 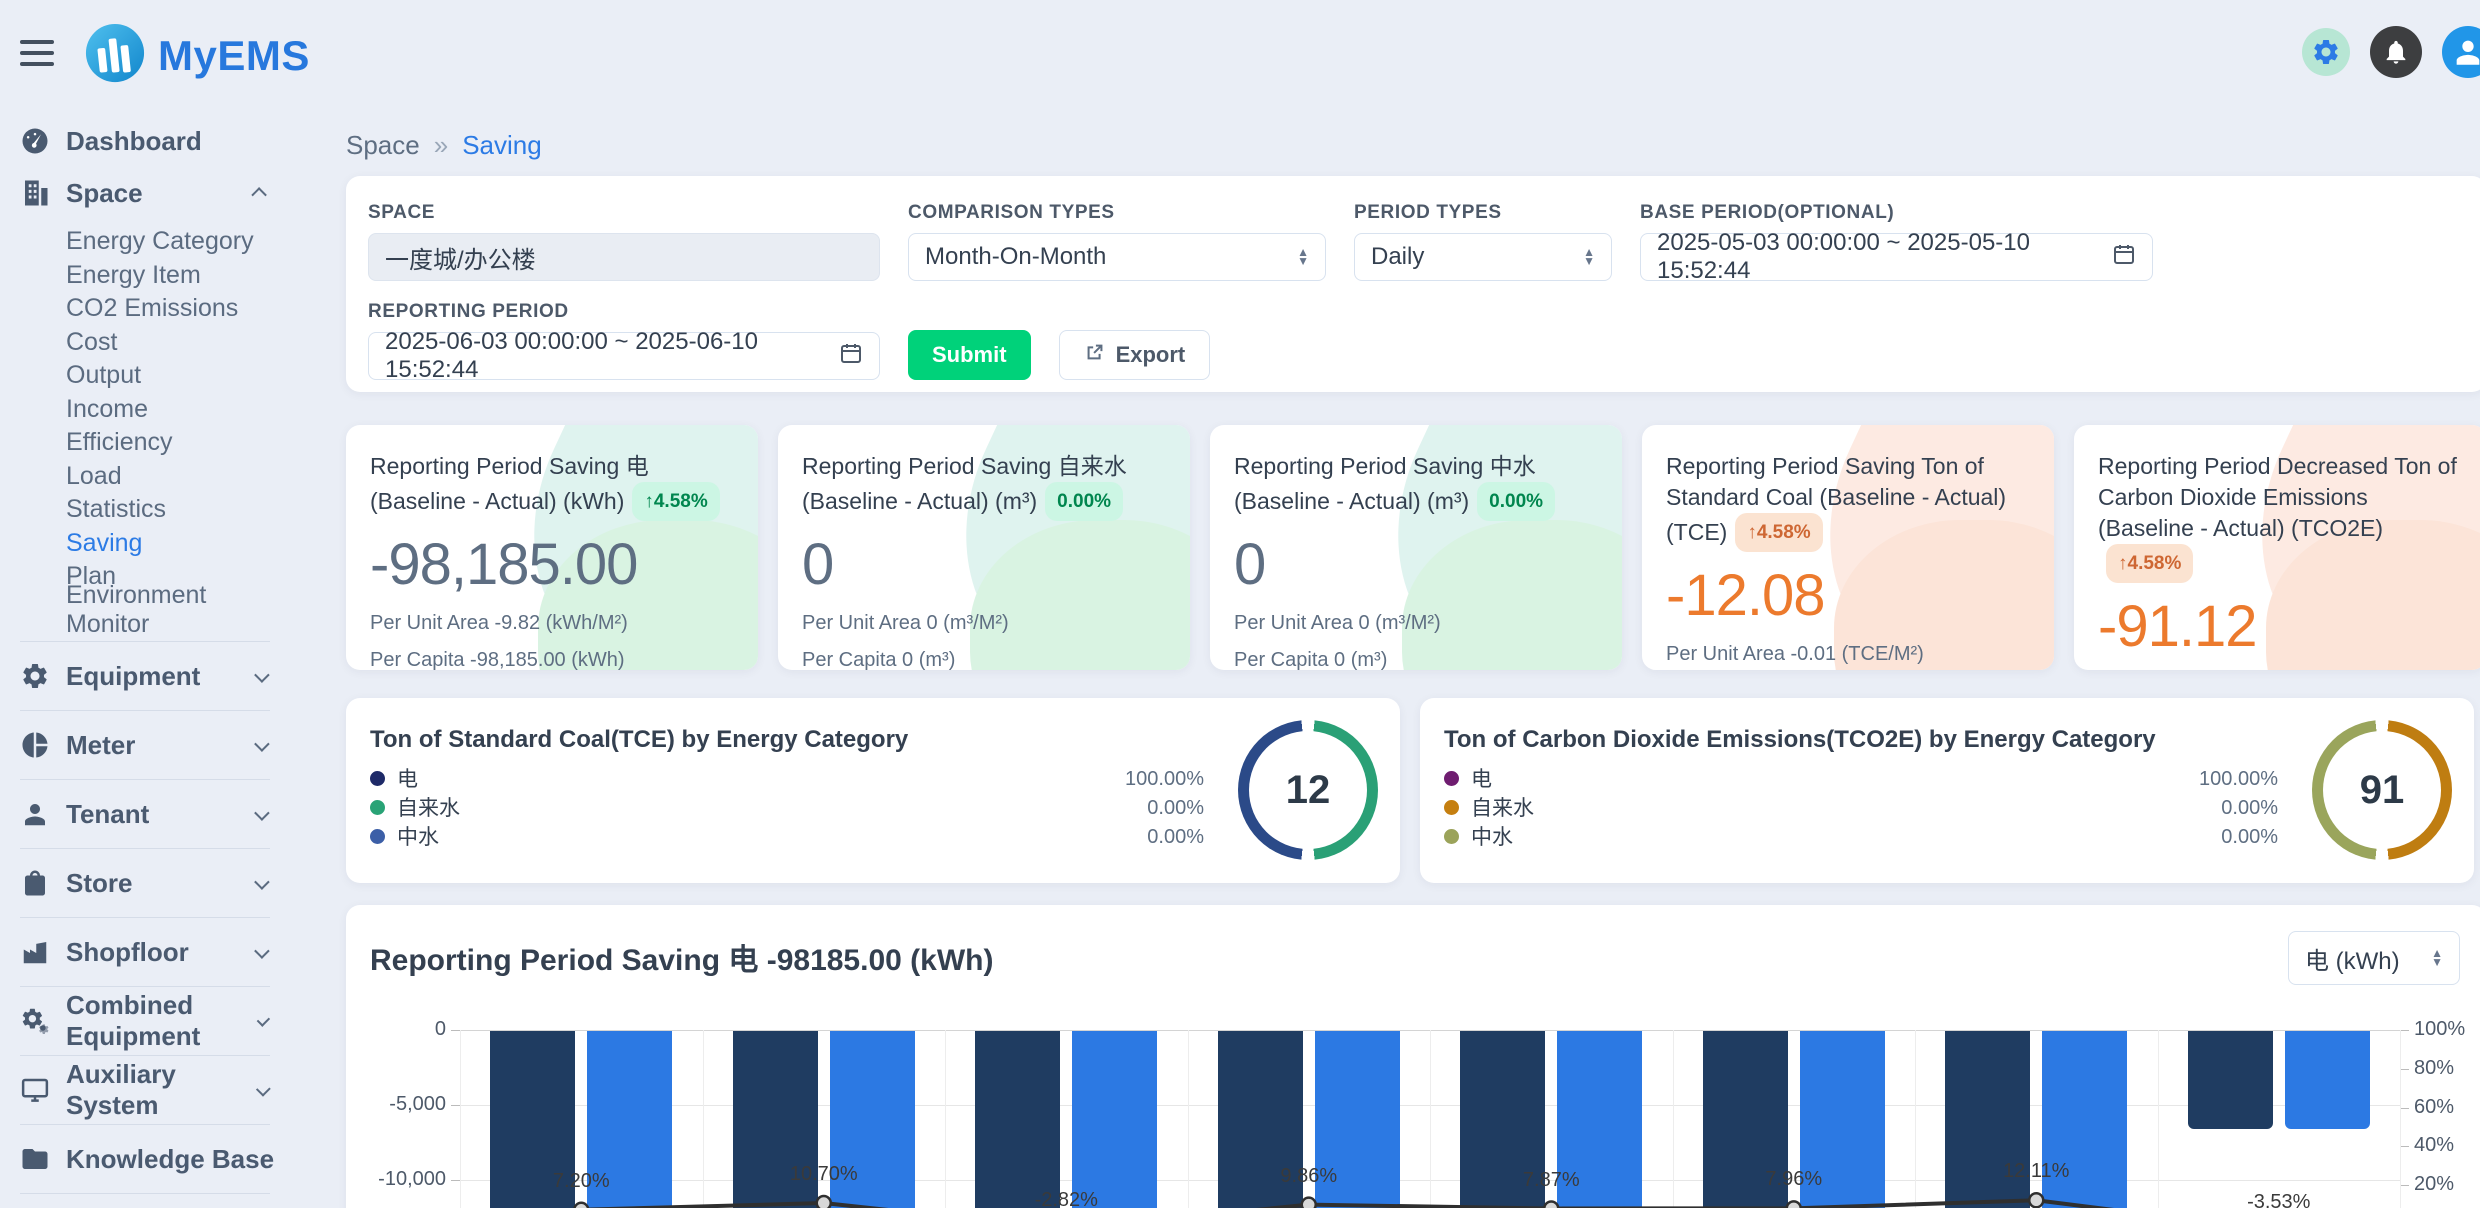 I want to click on sidebar-item-knowledge-base: Knowledge Base, so click(x=158, y=1159).